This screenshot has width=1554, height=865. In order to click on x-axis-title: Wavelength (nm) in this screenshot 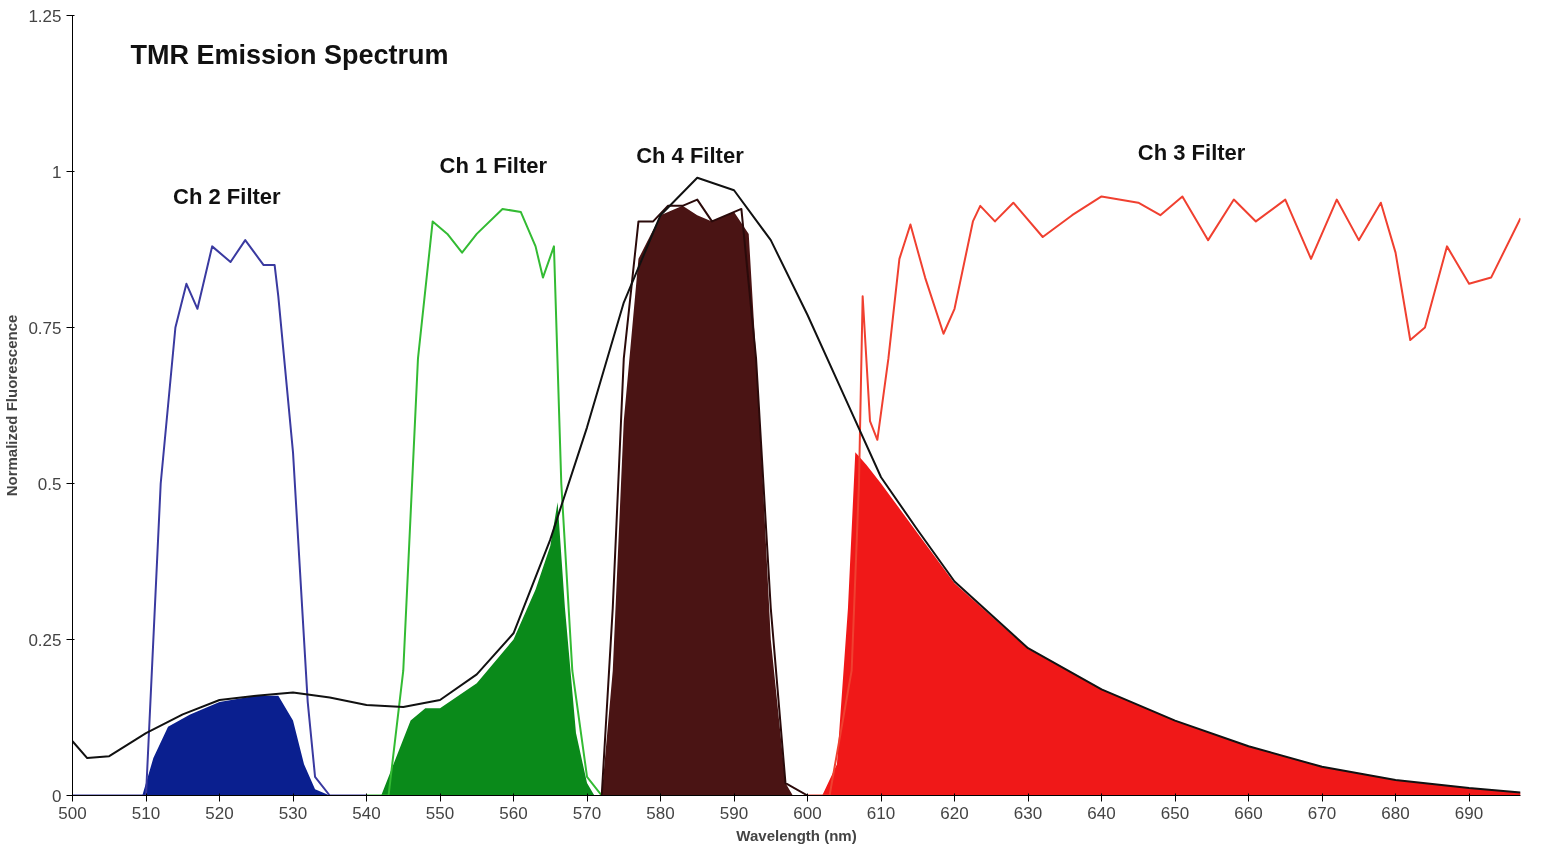, I will do `click(796, 835)`.